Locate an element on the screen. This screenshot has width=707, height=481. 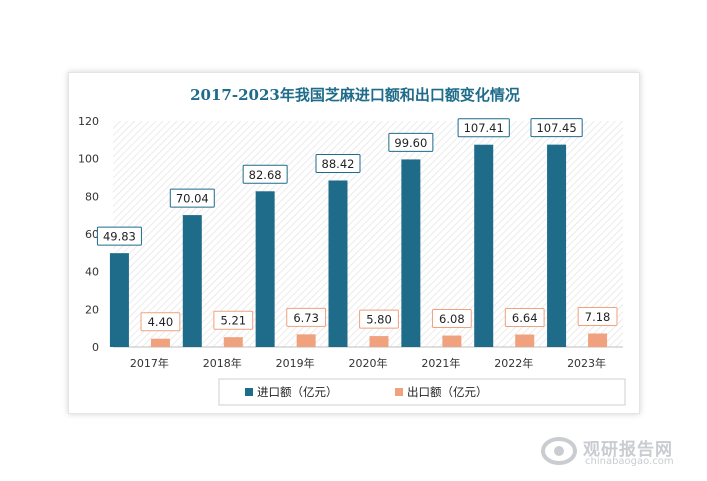
y-tick-label: 60 is located at coordinates (92, 234).